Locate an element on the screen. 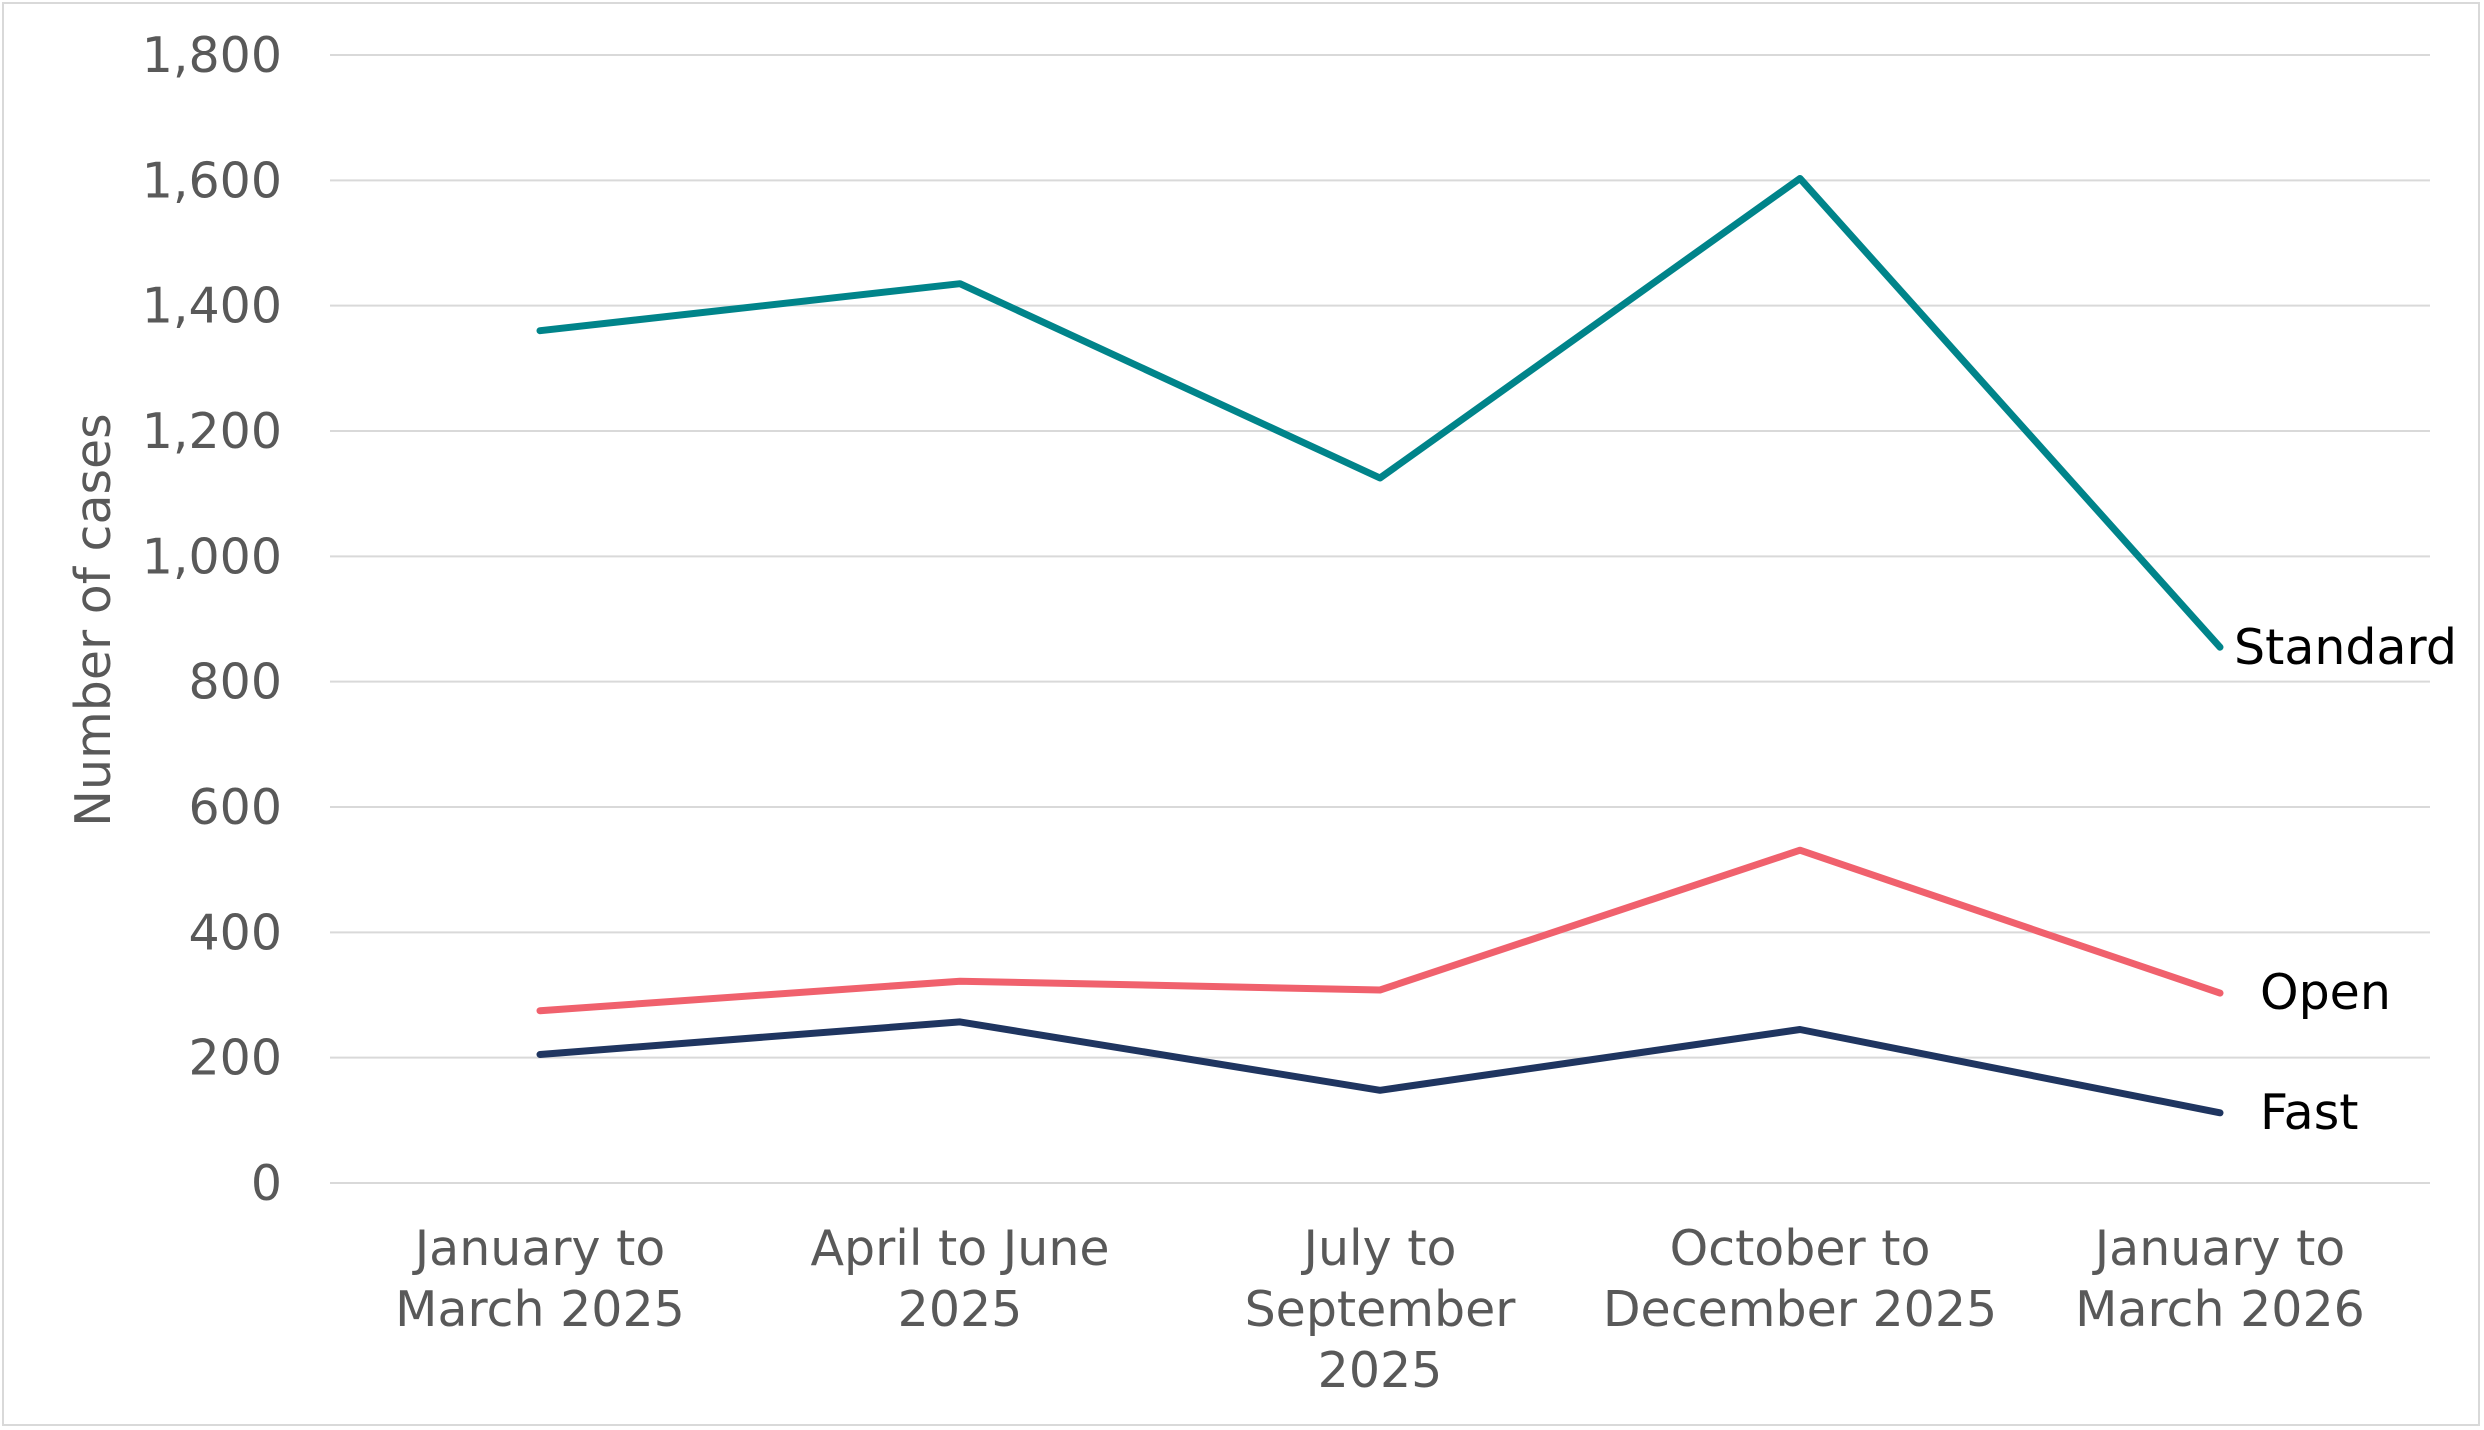 This screenshot has height=1430, width=2484. y-axis-title: Number of cases is located at coordinates (93, 619).